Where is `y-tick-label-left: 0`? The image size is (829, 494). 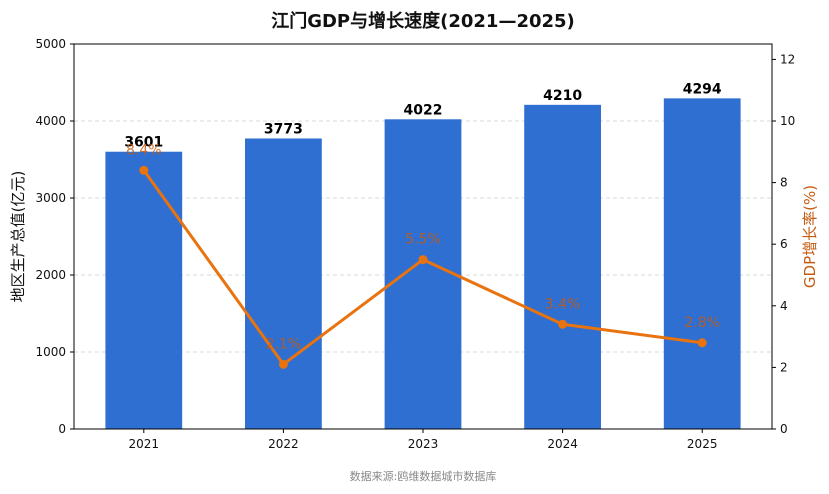
y-tick-label-left: 0 is located at coordinates (62, 429).